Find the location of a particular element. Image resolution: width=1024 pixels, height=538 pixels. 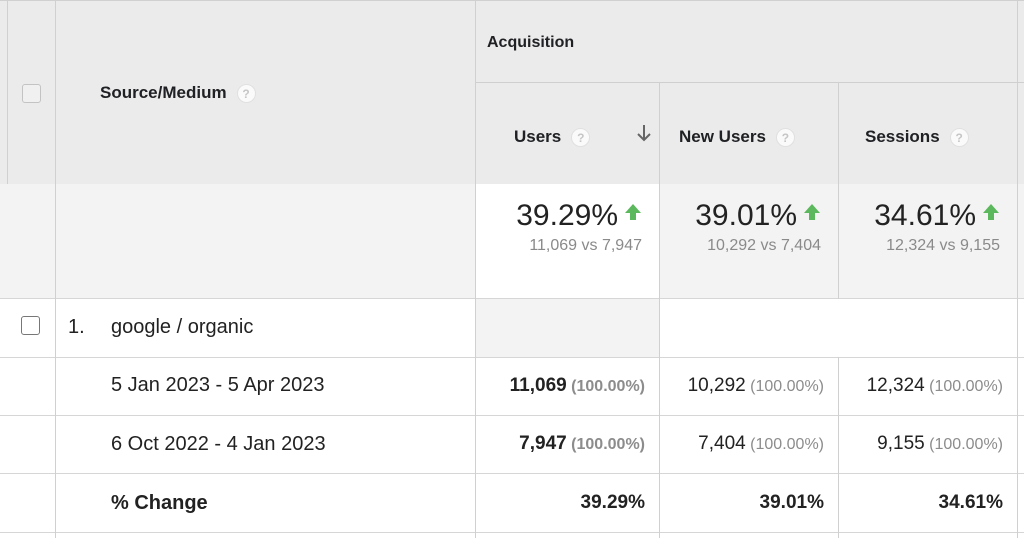

sessions-previous-cell: 9,155 (100.00%) is located at coordinates (920, 444).